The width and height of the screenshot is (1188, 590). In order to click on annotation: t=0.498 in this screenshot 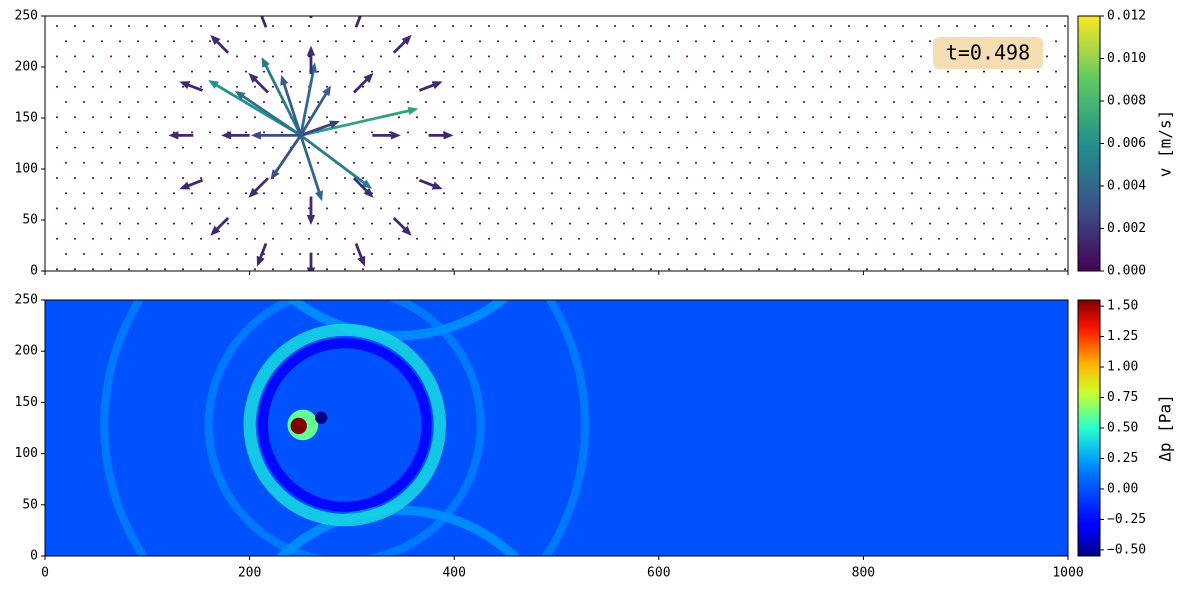, I will do `click(988, 53)`.